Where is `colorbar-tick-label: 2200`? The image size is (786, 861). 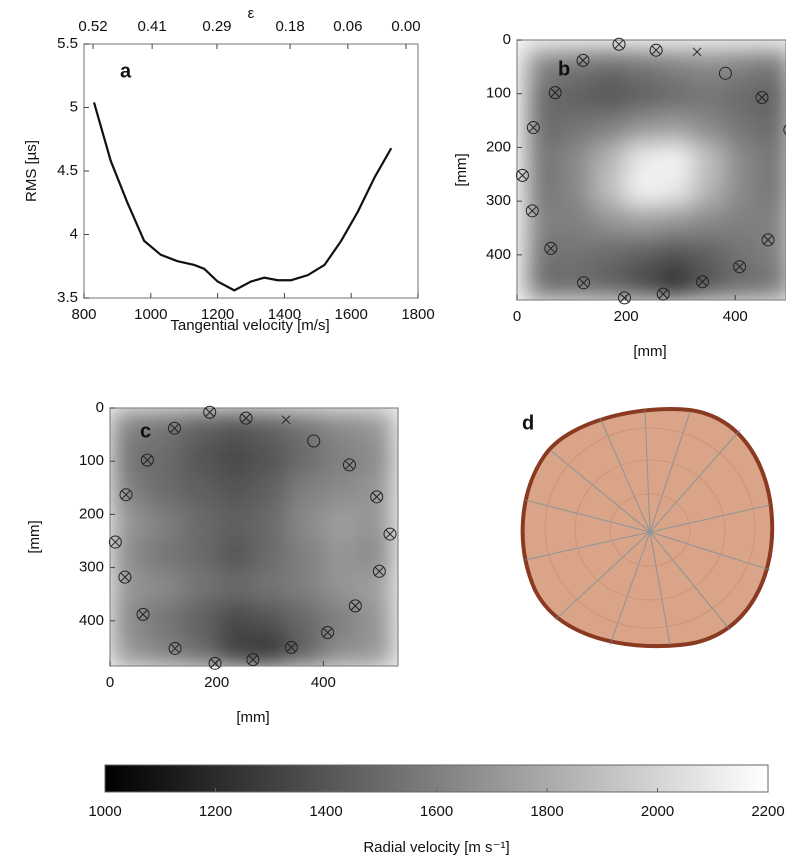 colorbar-tick-label: 2200 is located at coordinates (767, 811).